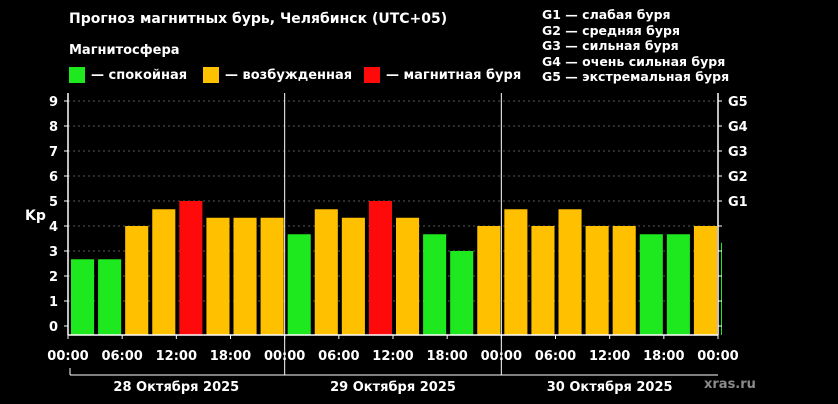 This screenshot has height=404, width=838. I want to click on g-scale-item: G1 — слабая буря, so click(606, 14).